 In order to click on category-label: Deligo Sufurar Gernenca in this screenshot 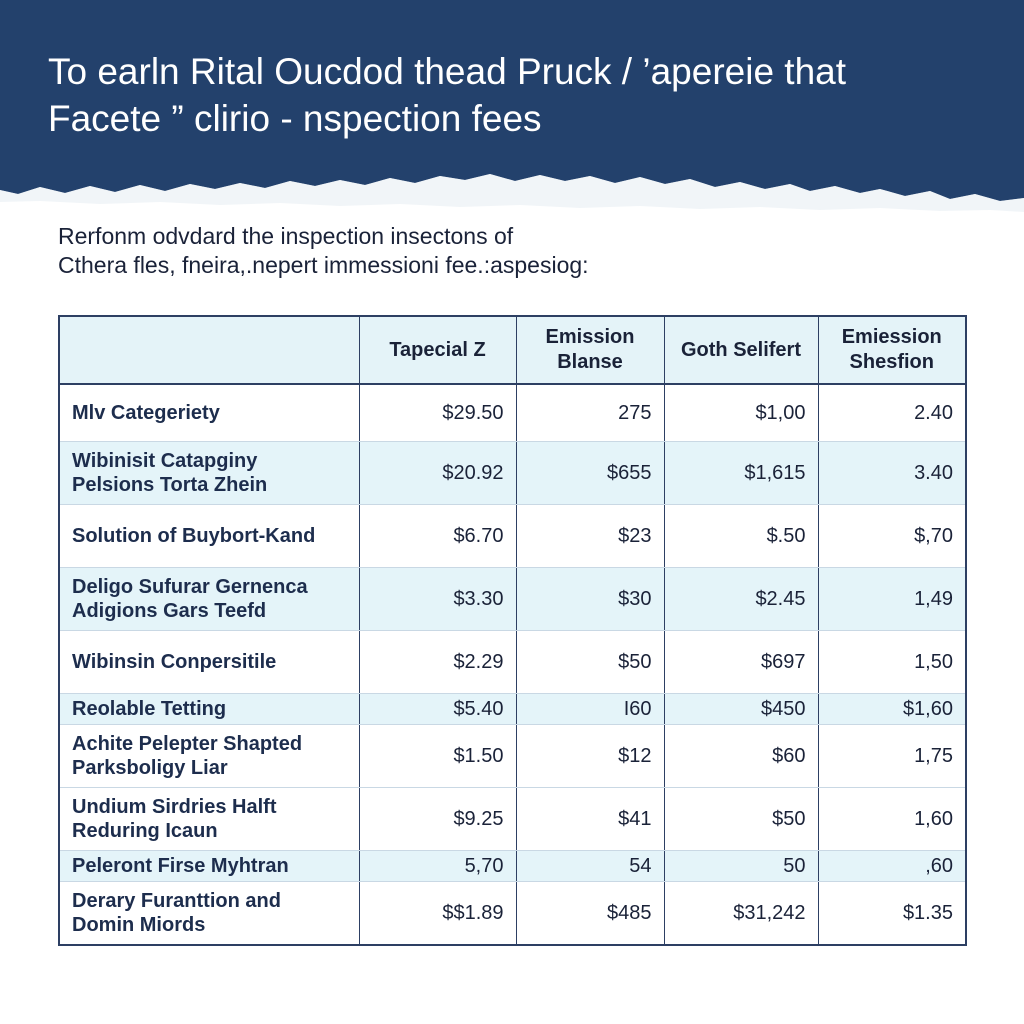, I will do `click(190, 587)`.